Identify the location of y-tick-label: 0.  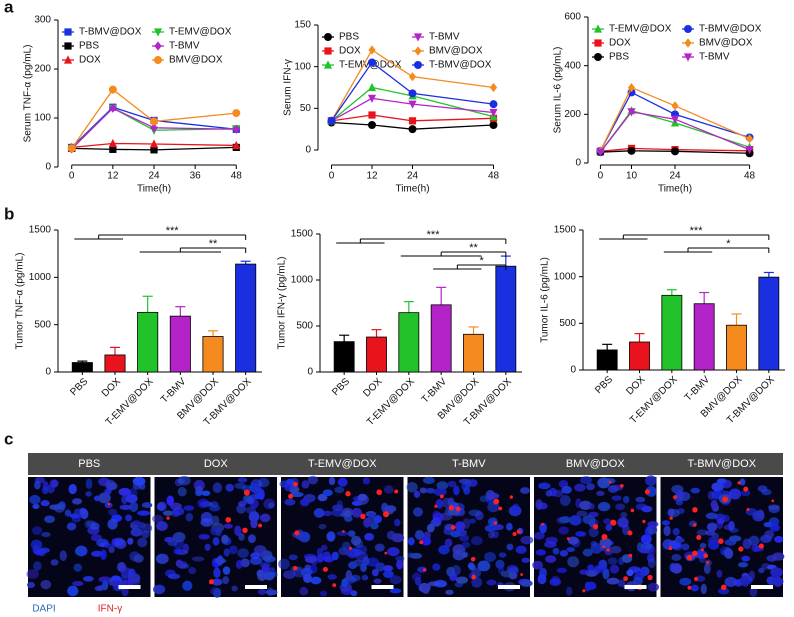
(48, 167).